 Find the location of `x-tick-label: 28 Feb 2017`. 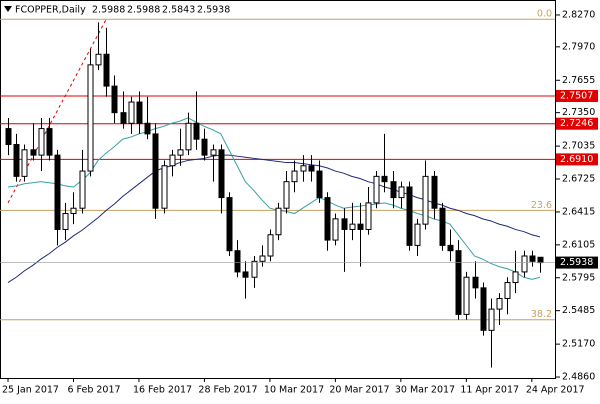

x-tick-label: 28 Feb 2017 is located at coordinates (227, 390).